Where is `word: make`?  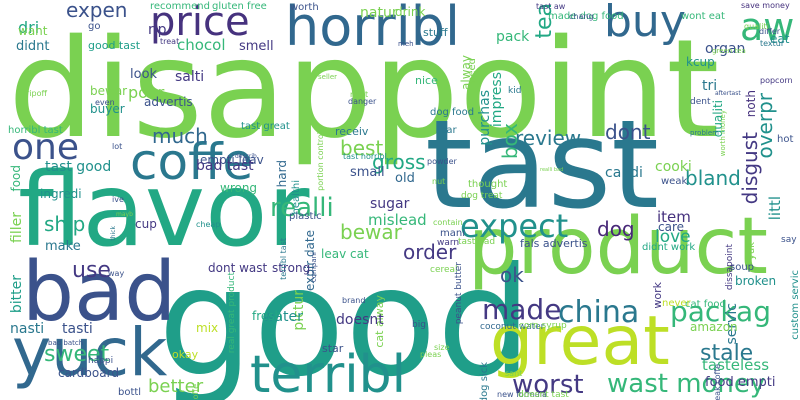
word: make is located at coordinates (63, 246).